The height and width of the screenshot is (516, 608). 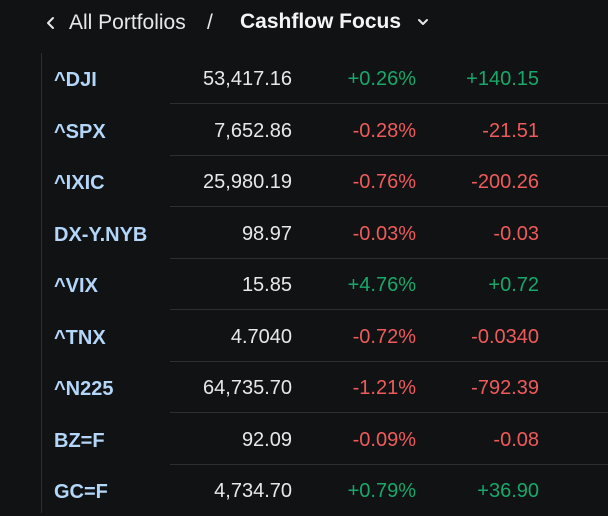 What do you see at coordinates (384, 130) in the screenshot?
I see `change-percent: -0.28%` at bounding box center [384, 130].